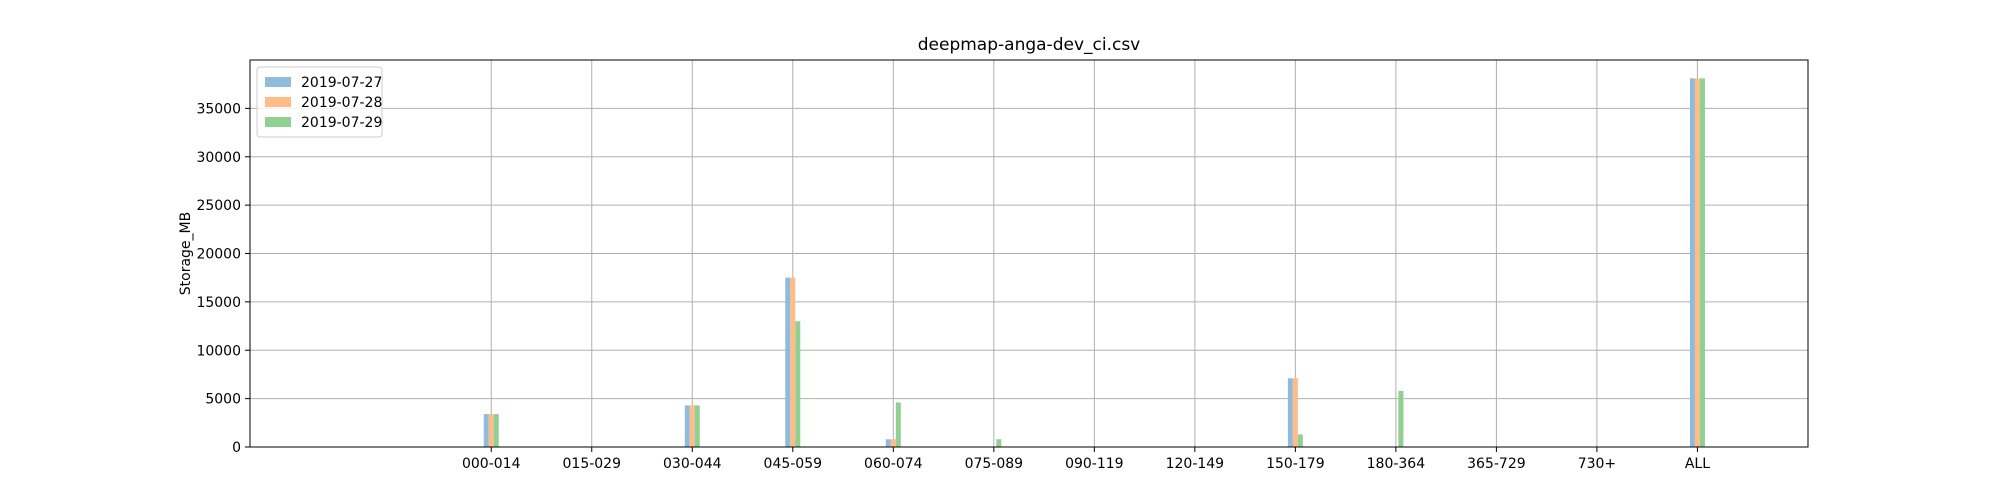 This screenshot has height=500, width=2000. Describe the element at coordinates (218, 303) in the screenshot. I see `y-tick-label: 15000` at that location.